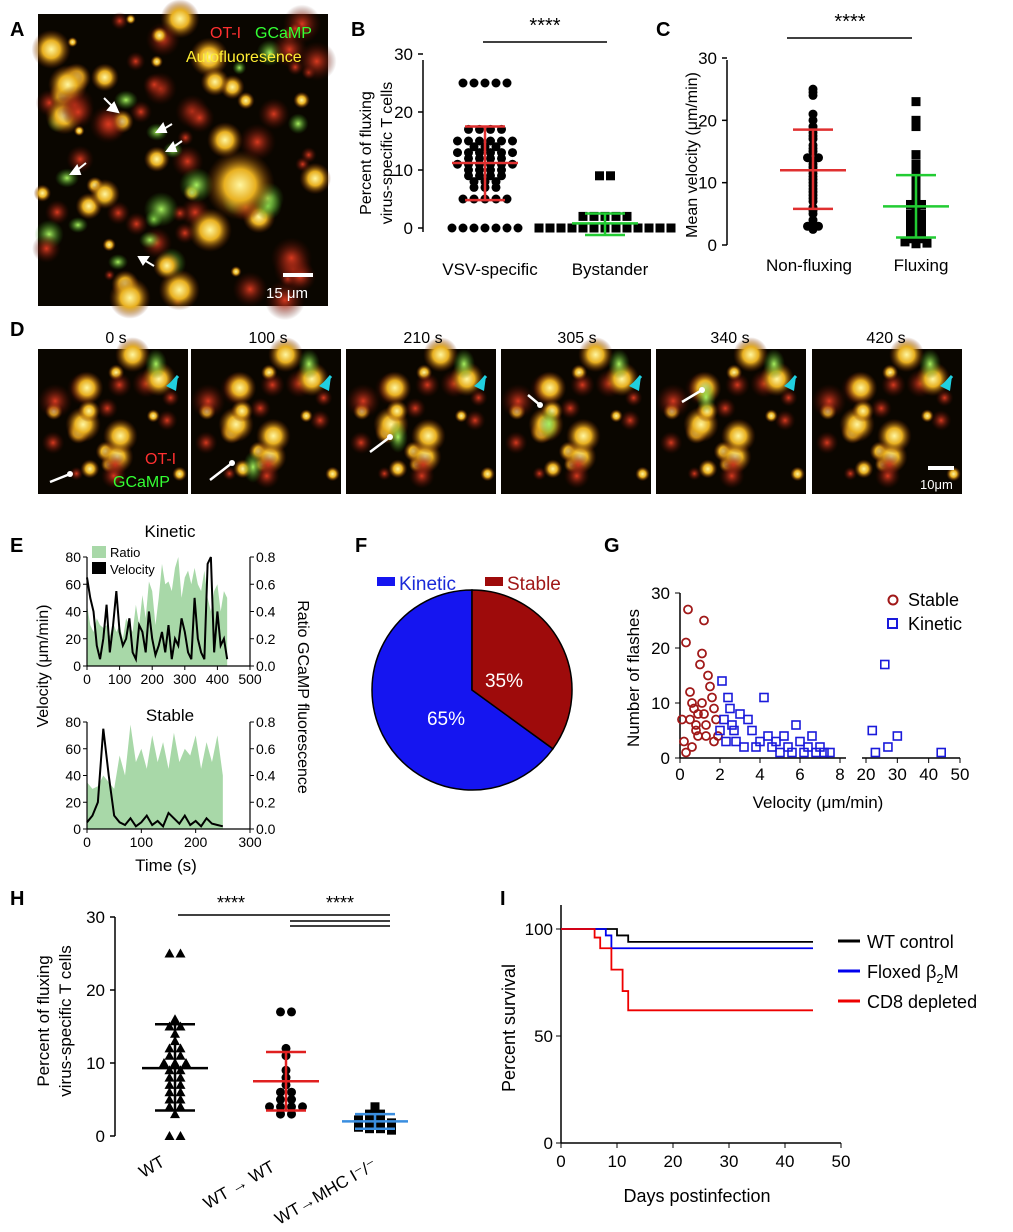 The image size is (1013, 1232). Describe the element at coordinates (166, 865) in the screenshot. I see `x-axis-label-time: Time (s)` at that location.